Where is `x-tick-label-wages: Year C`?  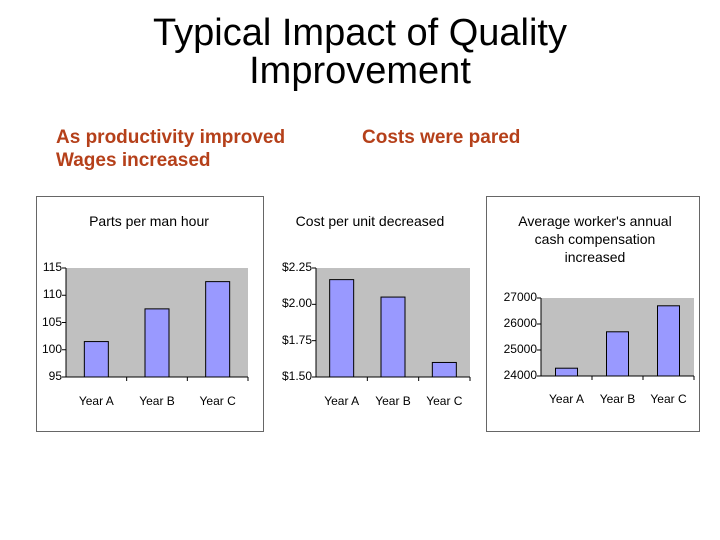
x-tick-label-wages: Year C is located at coordinates (668, 399).